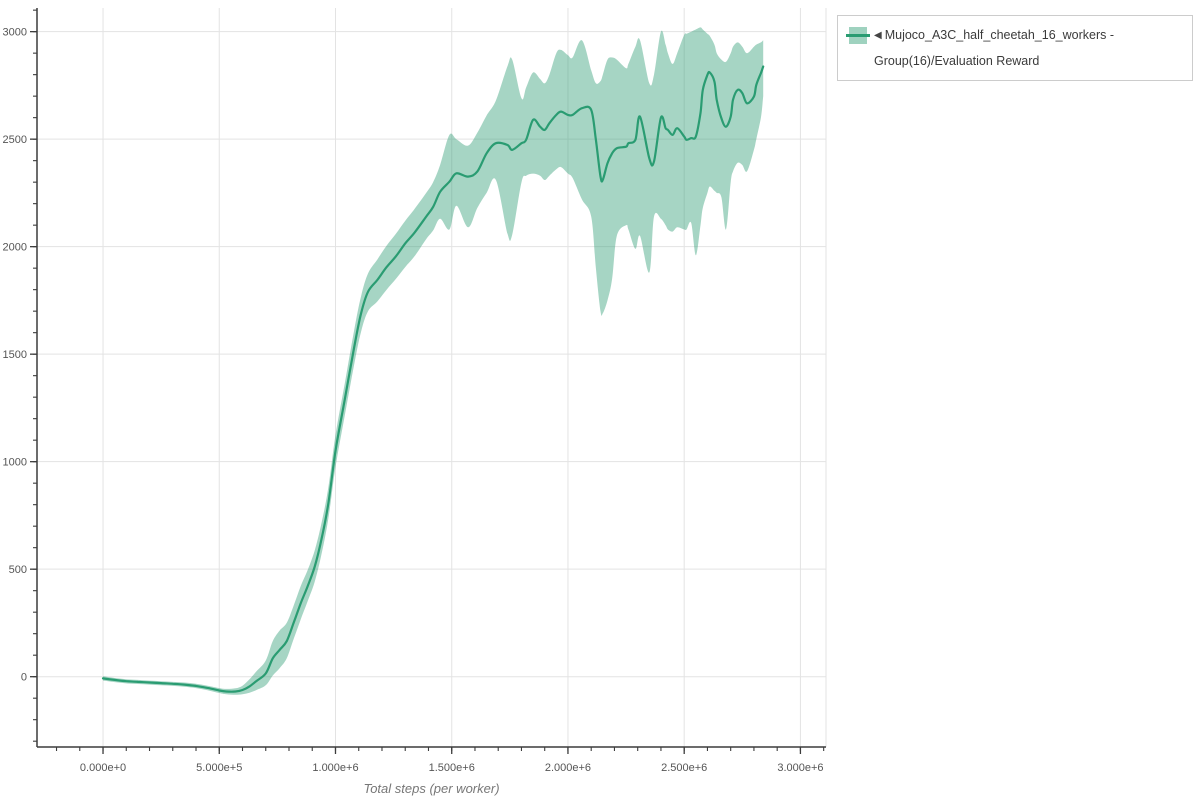  What do you see at coordinates (18, 570) in the screenshot?
I see `svg-text: 500` at bounding box center [18, 570].